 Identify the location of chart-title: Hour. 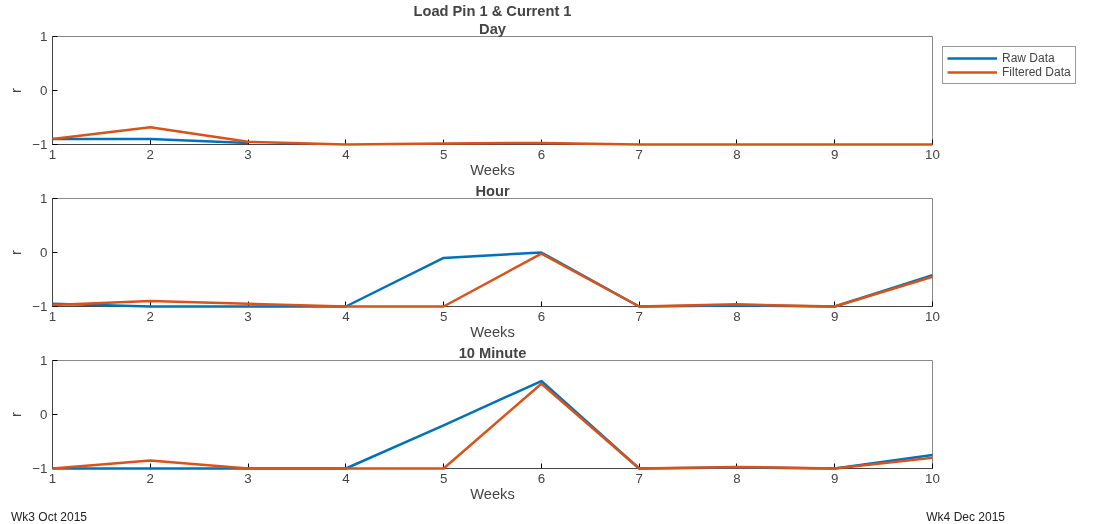
(492, 190).